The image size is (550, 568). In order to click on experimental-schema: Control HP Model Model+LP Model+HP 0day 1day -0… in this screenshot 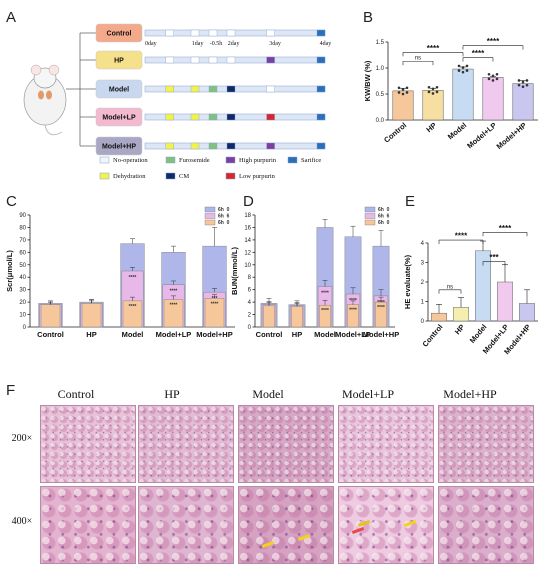, I will do `click(213, 89)`.